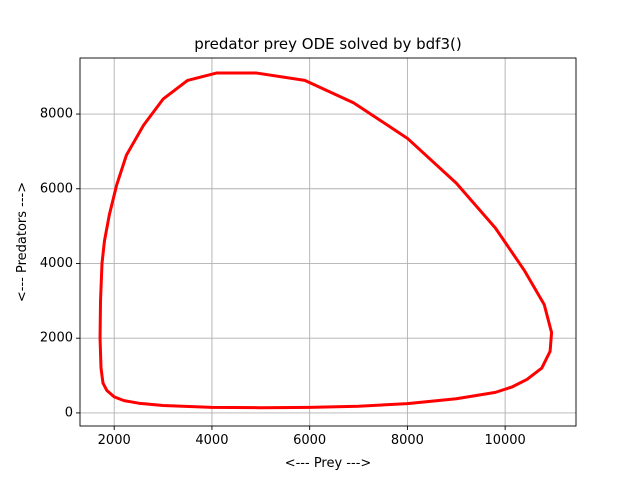 The image size is (640, 480). I want to click on y-tick-label: 4000, so click(56, 263).